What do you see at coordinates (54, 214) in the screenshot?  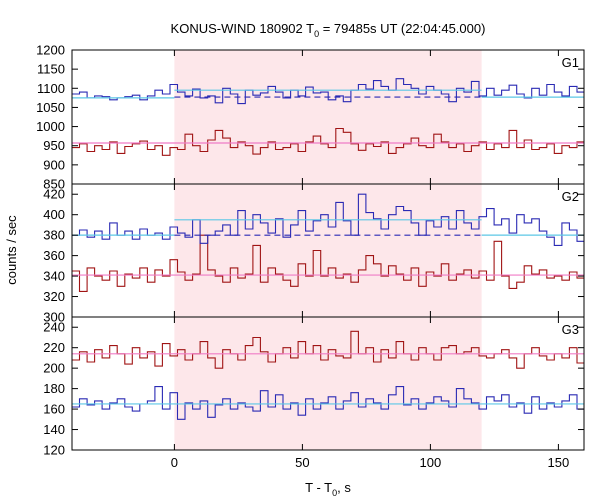 I see `y-tick-label: 400` at bounding box center [54, 214].